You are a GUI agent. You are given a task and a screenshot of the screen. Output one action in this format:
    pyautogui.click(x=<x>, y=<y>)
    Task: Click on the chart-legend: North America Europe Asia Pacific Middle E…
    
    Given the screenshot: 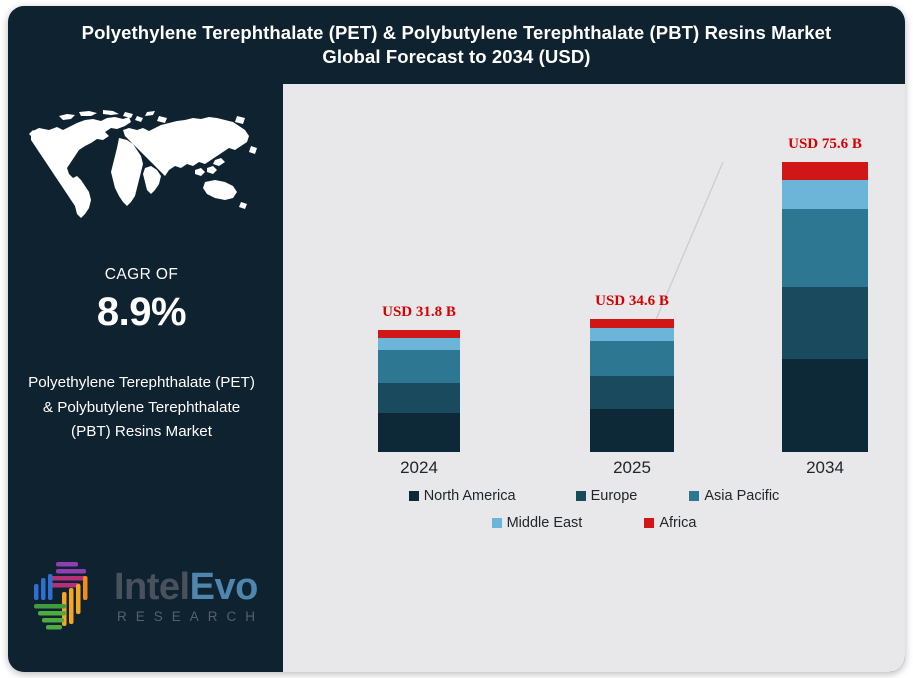 What is the action you would take?
    pyautogui.click(x=594, y=515)
    